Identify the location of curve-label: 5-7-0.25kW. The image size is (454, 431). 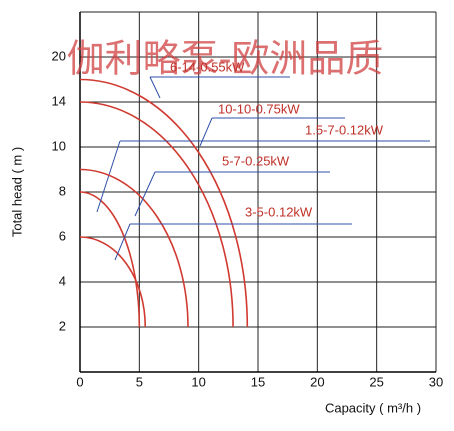
(256, 160).